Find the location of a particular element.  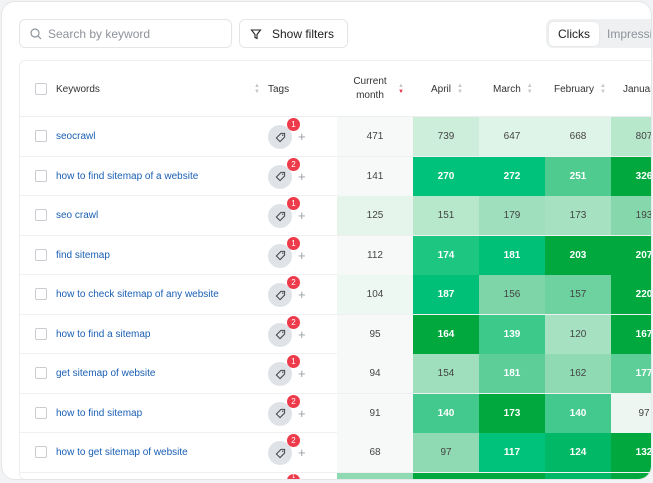

month-cell: 173 is located at coordinates (578, 215).